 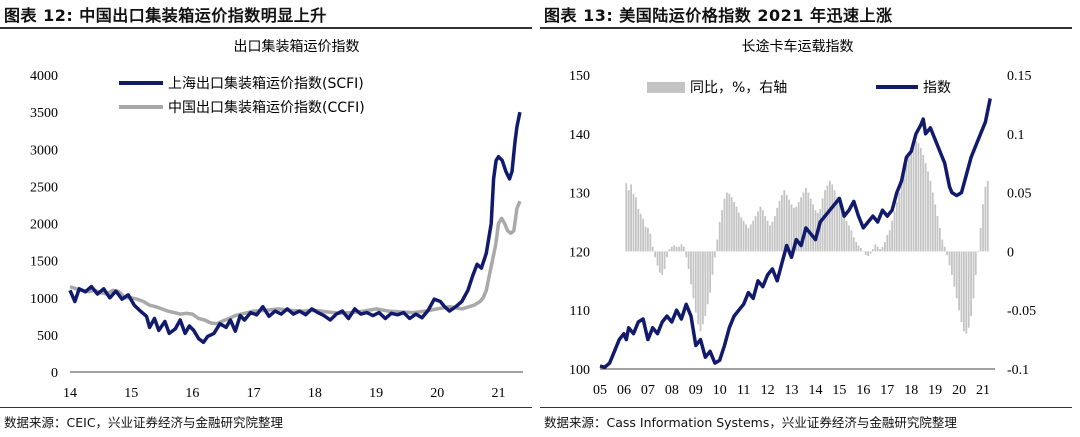 What do you see at coordinates (624, 390) in the screenshot?
I see `x-tick-label: 06` at bounding box center [624, 390].